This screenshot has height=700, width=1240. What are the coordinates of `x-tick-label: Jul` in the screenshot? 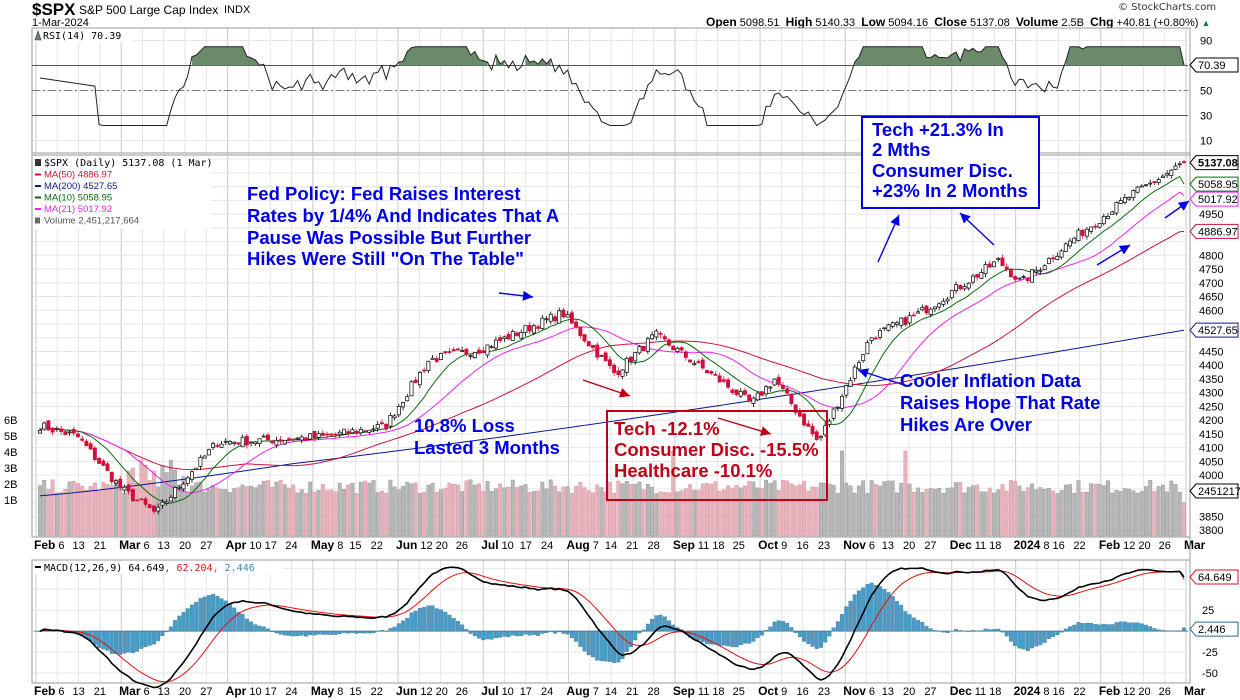 It's located at (489, 545).